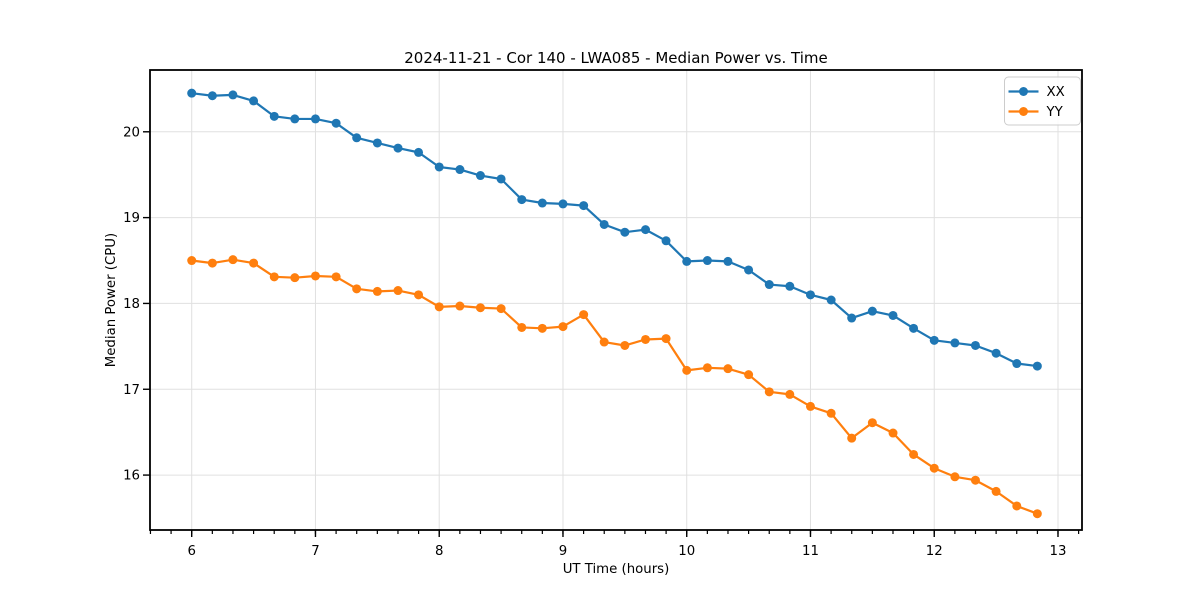 The height and width of the screenshot is (600, 1200). Describe the element at coordinates (131, 390) in the screenshot. I see `y-tick-label: 17` at that location.